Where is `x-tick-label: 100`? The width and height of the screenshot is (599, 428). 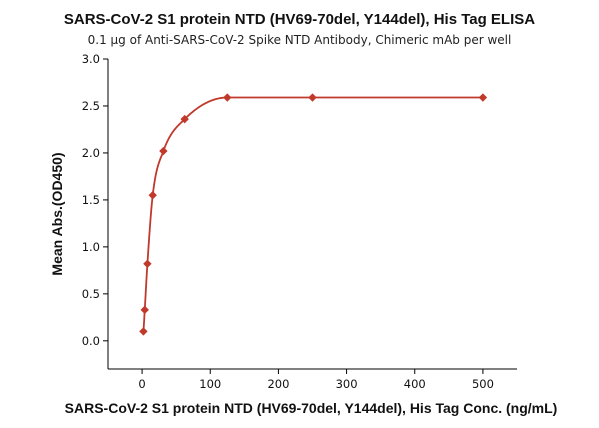 x-tick-label: 100 is located at coordinates (210, 384).